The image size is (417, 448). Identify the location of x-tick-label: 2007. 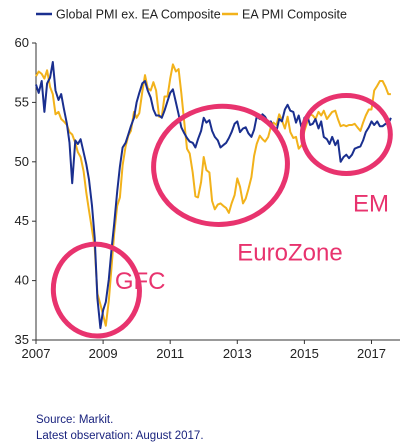
(36, 353).